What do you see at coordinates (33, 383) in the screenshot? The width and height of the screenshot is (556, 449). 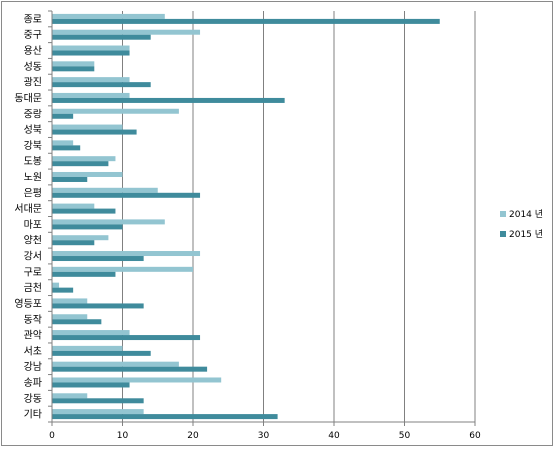 I see `category-label-23: 송파` at bounding box center [33, 383].